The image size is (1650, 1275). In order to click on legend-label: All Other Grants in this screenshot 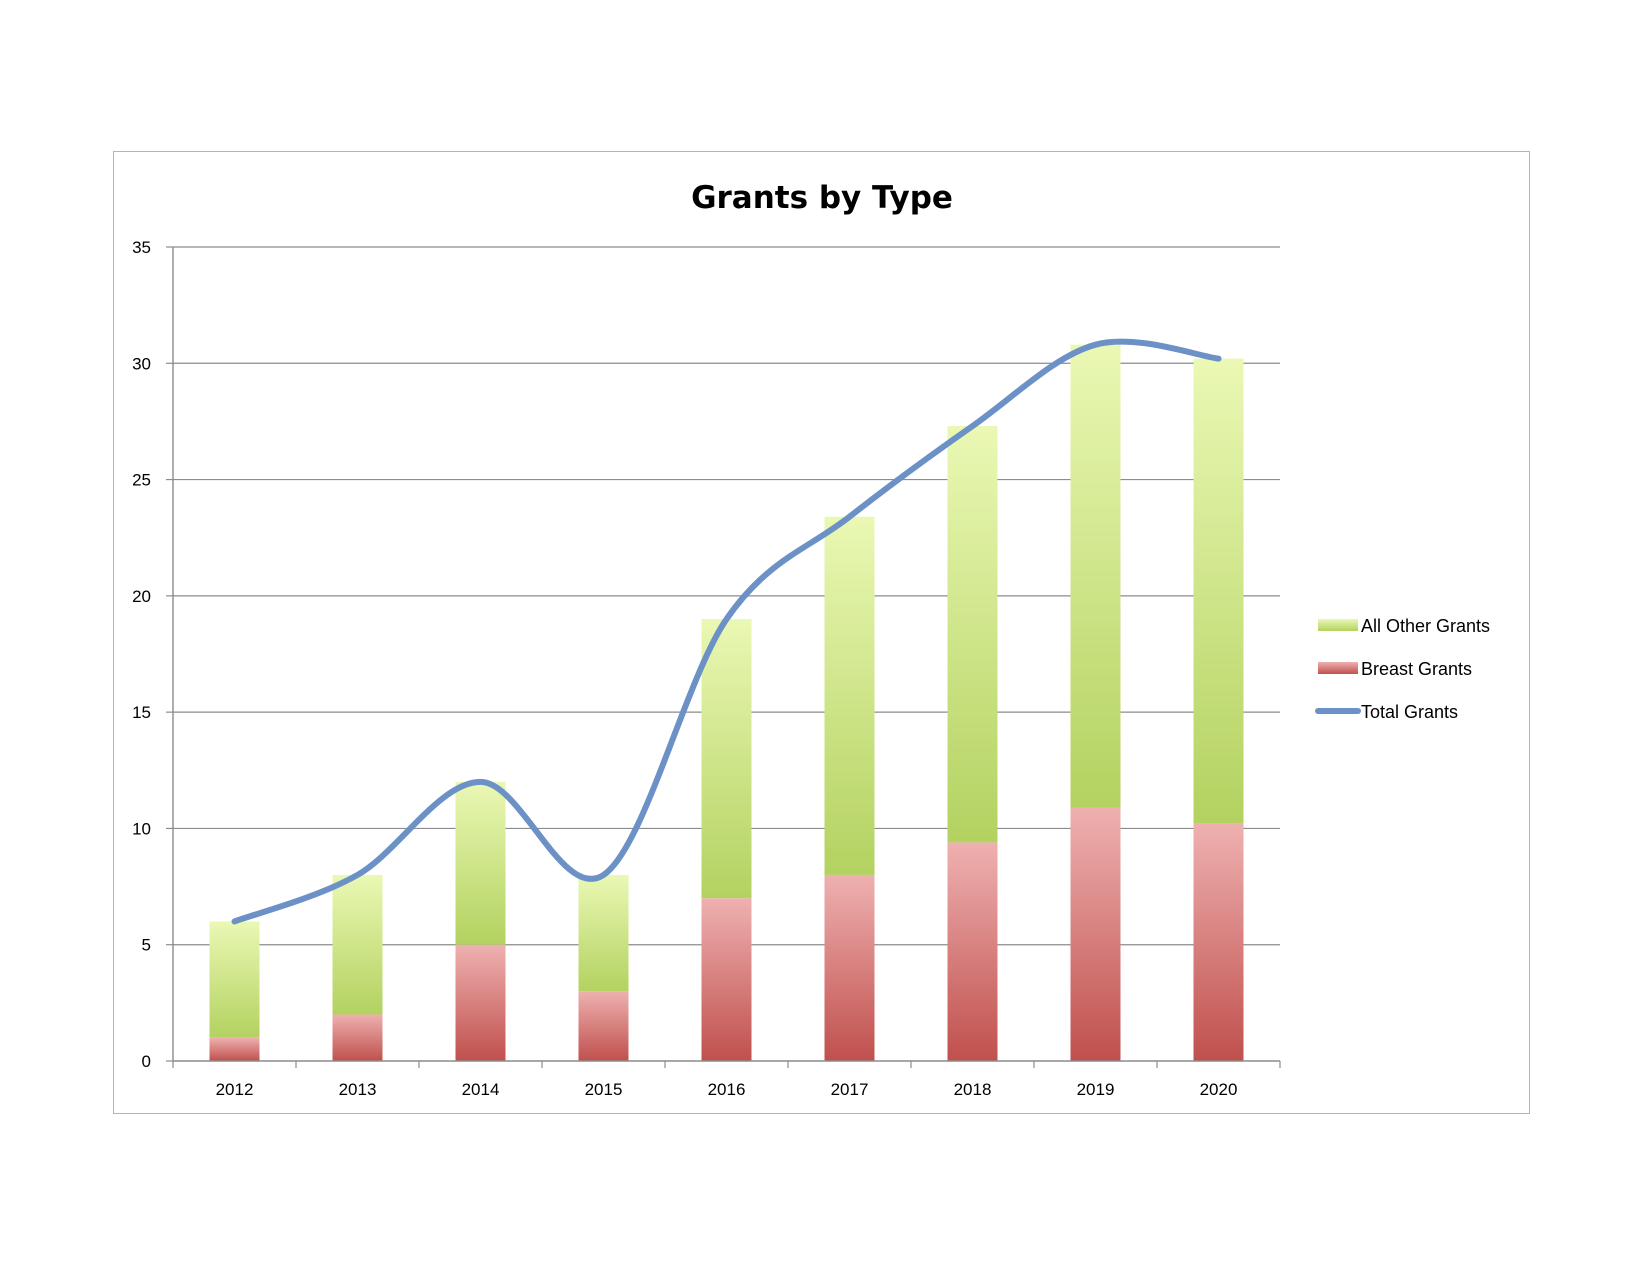, I will do `click(1425, 626)`.